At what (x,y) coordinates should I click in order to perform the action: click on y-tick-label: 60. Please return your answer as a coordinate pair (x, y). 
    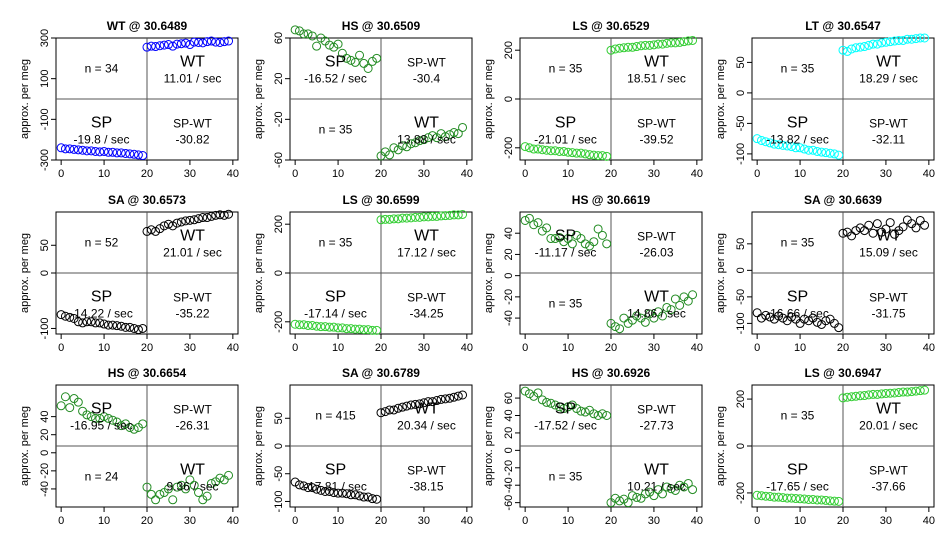
    Looking at the image, I should click on (509, 398).